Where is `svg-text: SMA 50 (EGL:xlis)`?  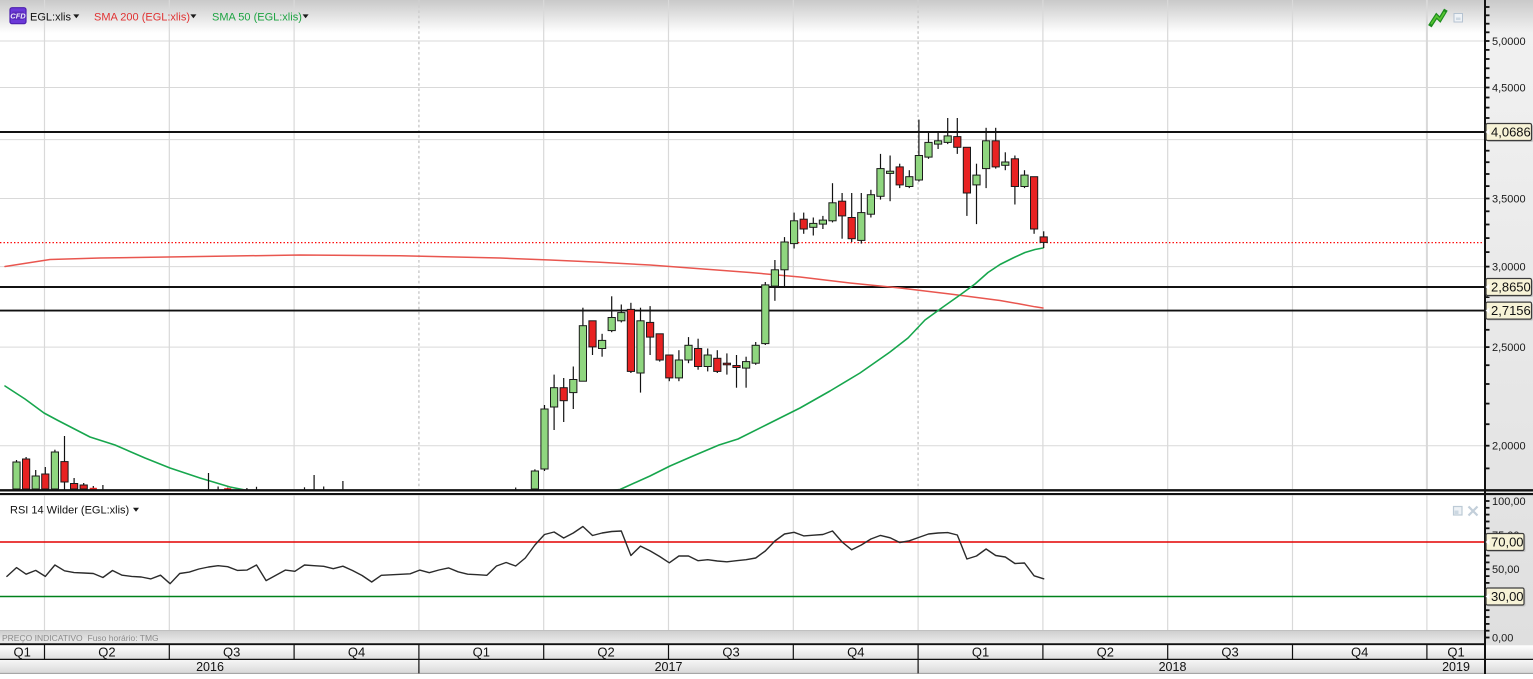 svg-text: SMA 50 (EGL:xlis) is located at coordinates (257, 18).